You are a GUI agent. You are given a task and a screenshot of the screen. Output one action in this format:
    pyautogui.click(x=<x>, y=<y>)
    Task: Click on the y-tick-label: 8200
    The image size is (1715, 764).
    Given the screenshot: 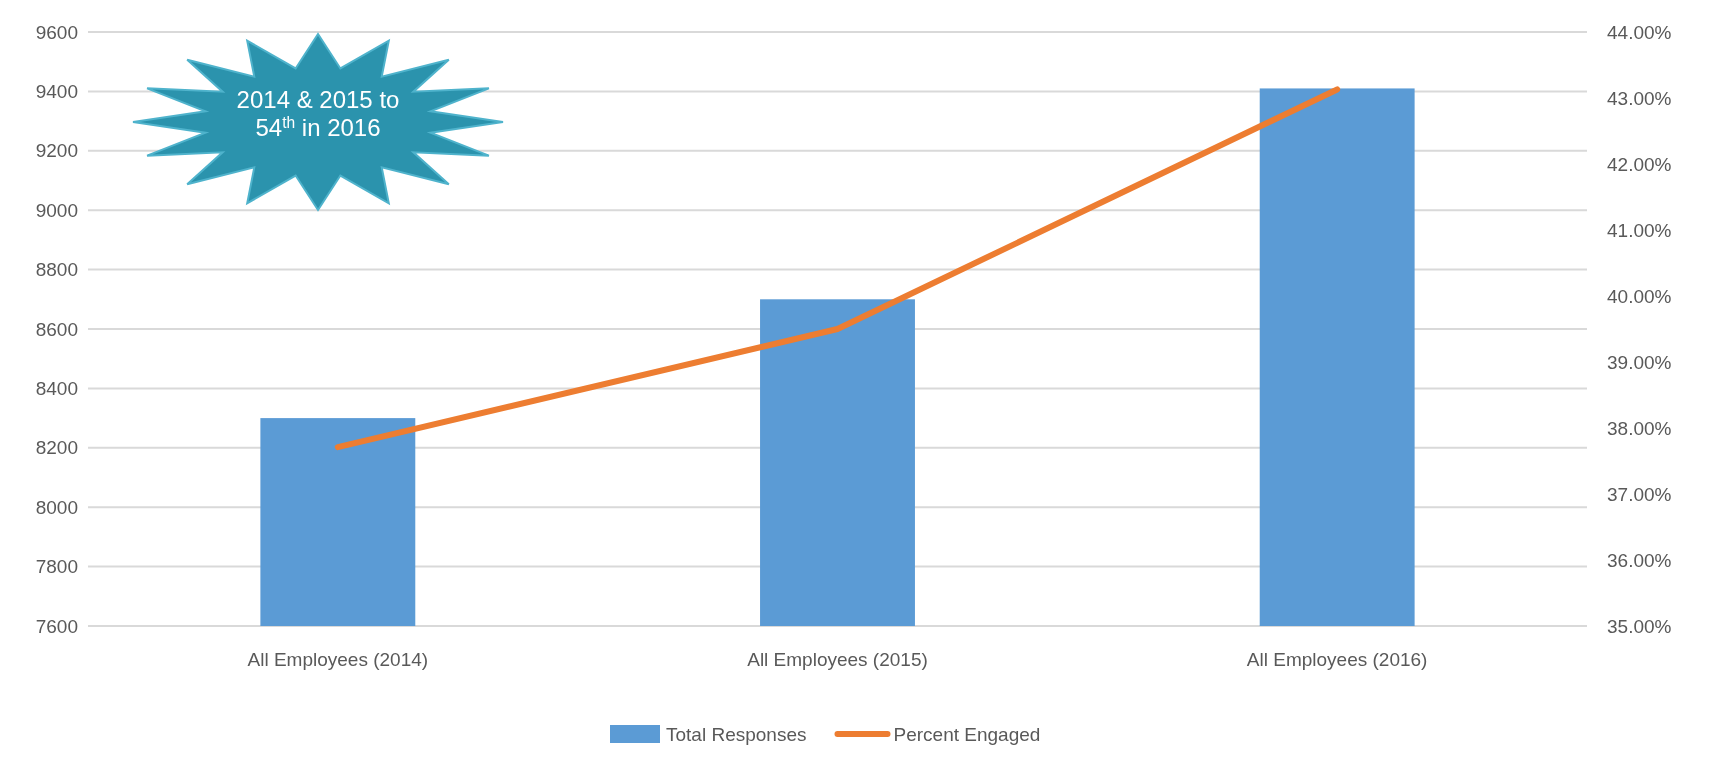 What is the action you would take?
    pyautogui.click(x=56, y=448)
    